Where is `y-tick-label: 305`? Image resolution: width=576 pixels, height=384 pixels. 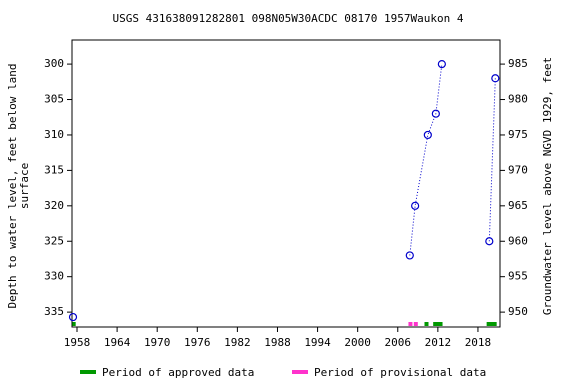
y-tick-label: 305 is located at coordinates (54, 99).